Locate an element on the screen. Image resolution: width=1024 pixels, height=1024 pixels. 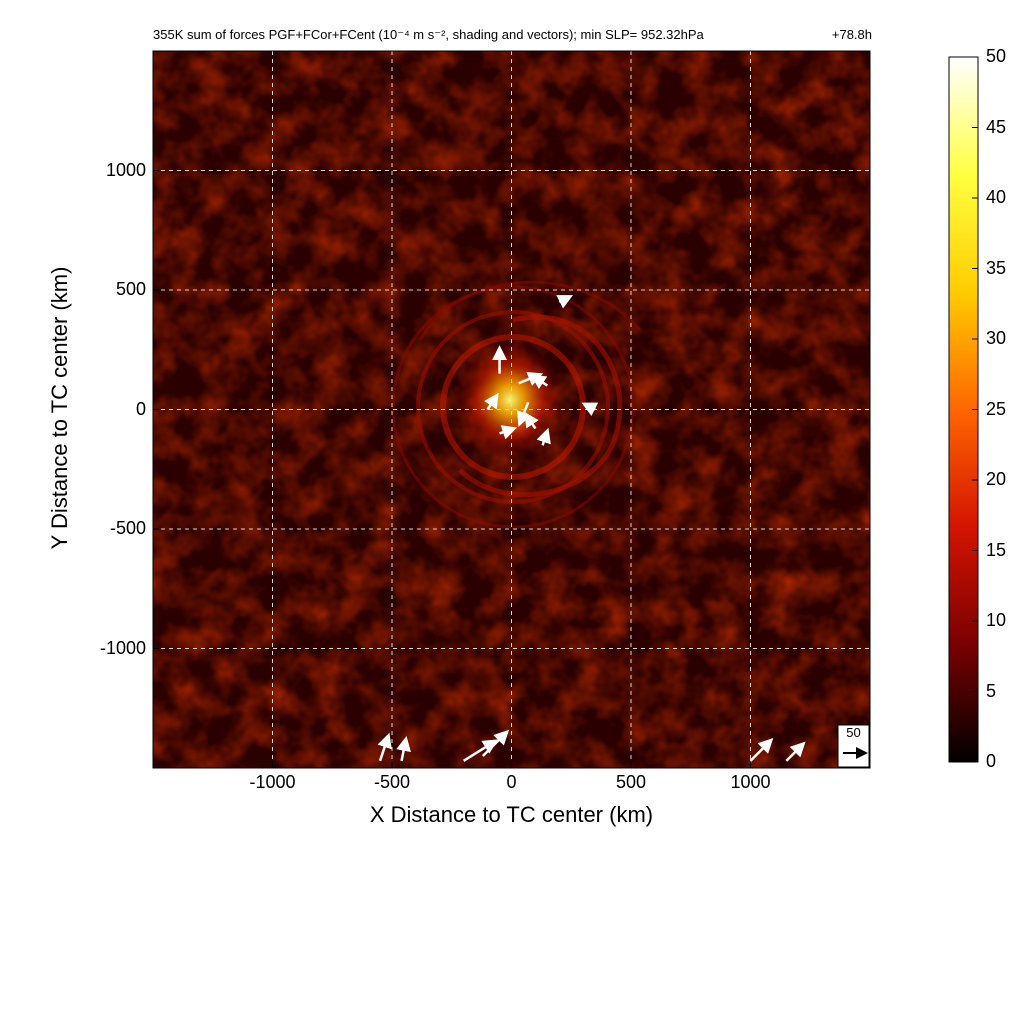
colorbar-ticks is located at coordinates (975, 409).